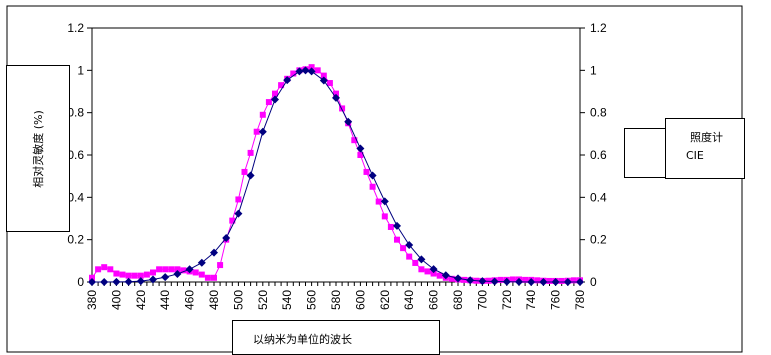 This screenshot has width=771, height=355. Describe the element at coordinates (263, 300) in the screenshot. I see `x-tick-label: 520` at that location.